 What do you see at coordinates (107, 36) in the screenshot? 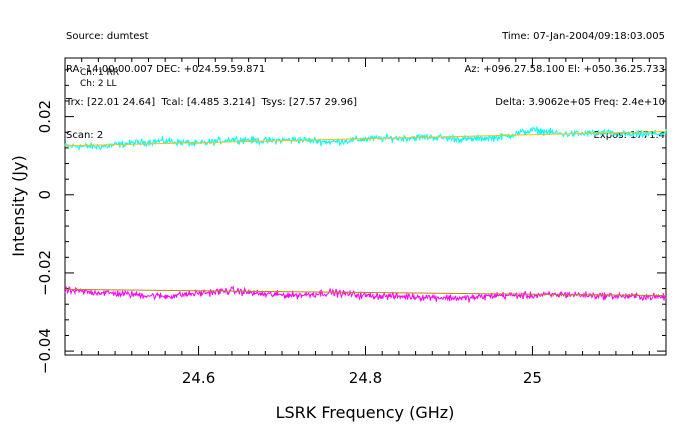
I see `header-source: Source: dumtest` at bounding box center [107, 36].